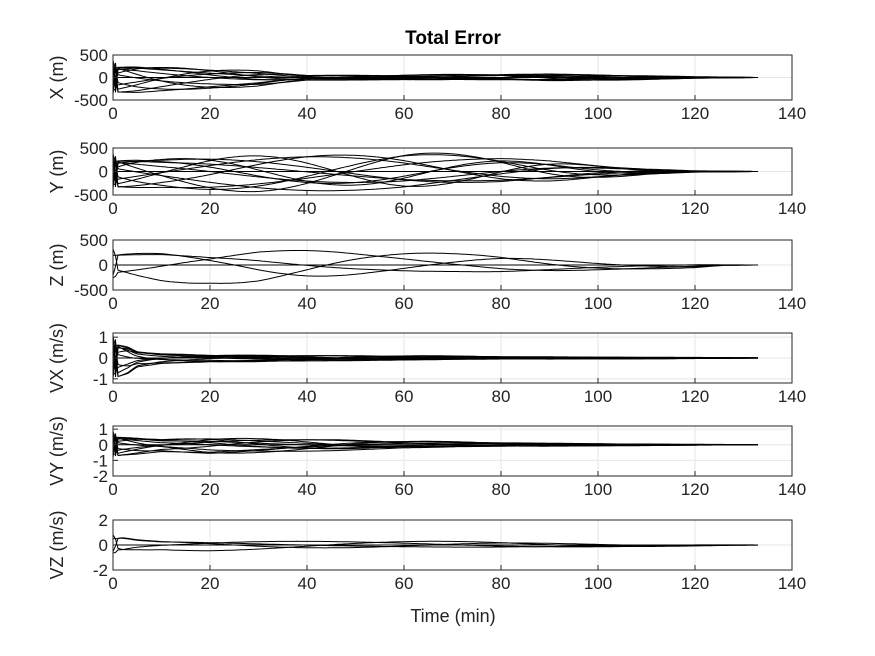  What do you see at coordinates (452, 616) in the screenshot?
I see `x-axis-label: Time (min)` at bounding box center [452, 616].